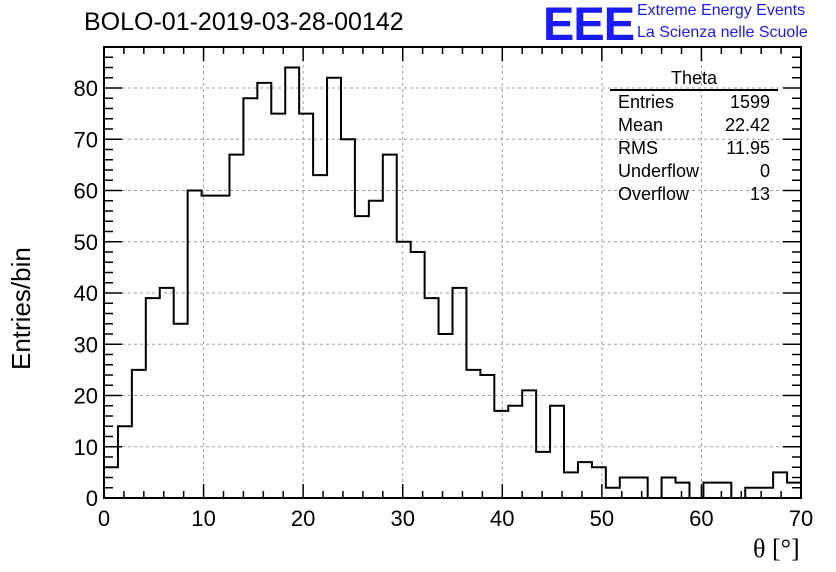 This screenshot has height=572, width=836. Describe the element at coordinates (776, 548) in the screenshot. I see `x-axis-label: θ [°]` at that location.